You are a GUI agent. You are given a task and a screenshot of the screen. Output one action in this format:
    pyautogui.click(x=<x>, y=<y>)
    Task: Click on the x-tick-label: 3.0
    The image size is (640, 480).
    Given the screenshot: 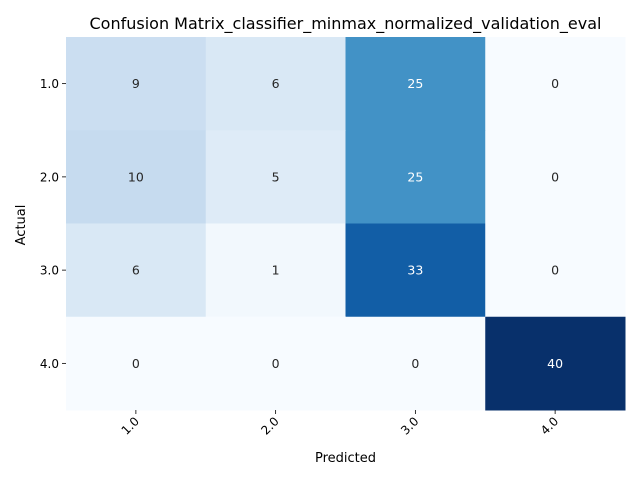 What is the action you would take?
    pyautogui.click(x=409, y=425)
    